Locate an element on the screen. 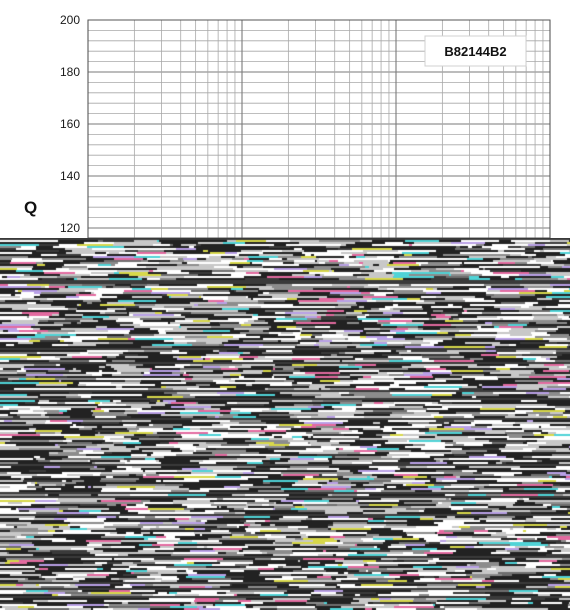 The width and height of the screenshot is (570, 610). legend-box: B82144B2 is located at coordinates (475, 51).